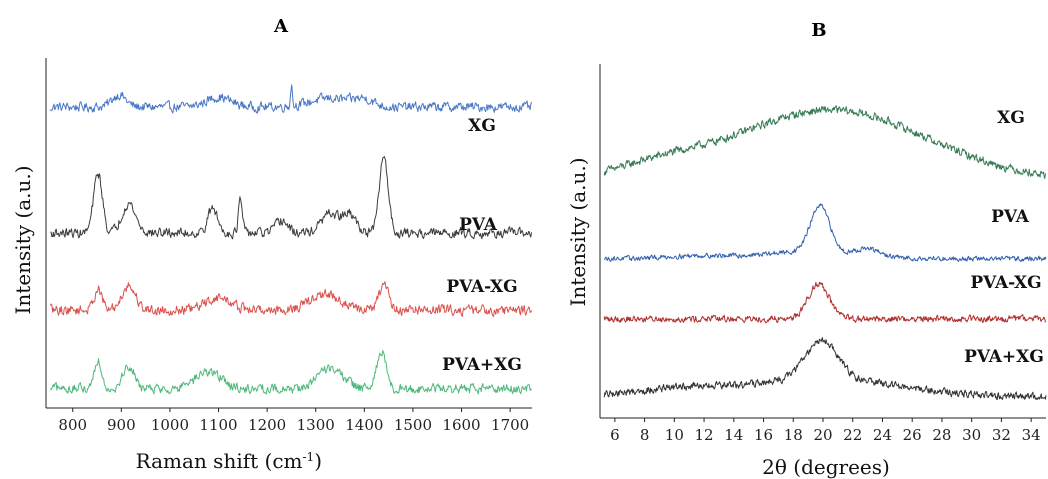  I want to click on panel-b-x-tick-label: 10, so click(674, 435).